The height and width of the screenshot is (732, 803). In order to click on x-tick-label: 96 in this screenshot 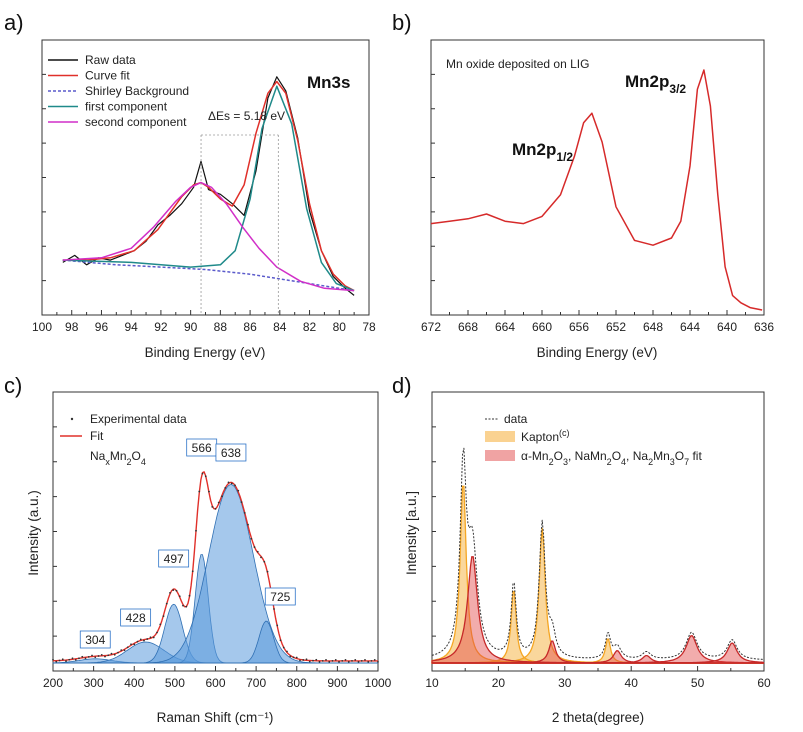, I will do `click(102, 327)`.